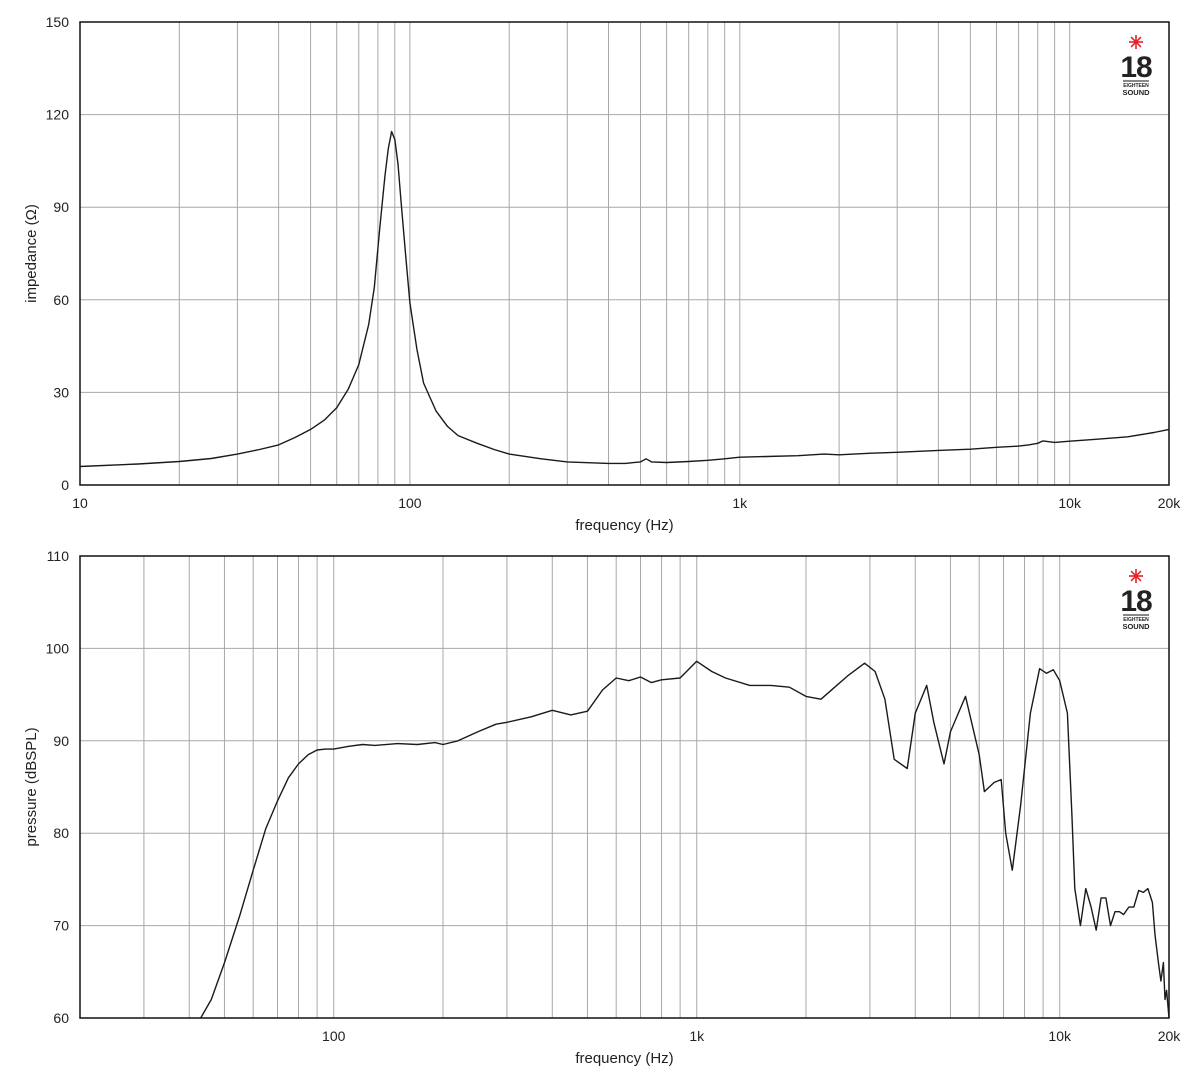  Describe the element at coordinates (61, 392) in the screenshot. I see `y-tick-label: 30` at that location.